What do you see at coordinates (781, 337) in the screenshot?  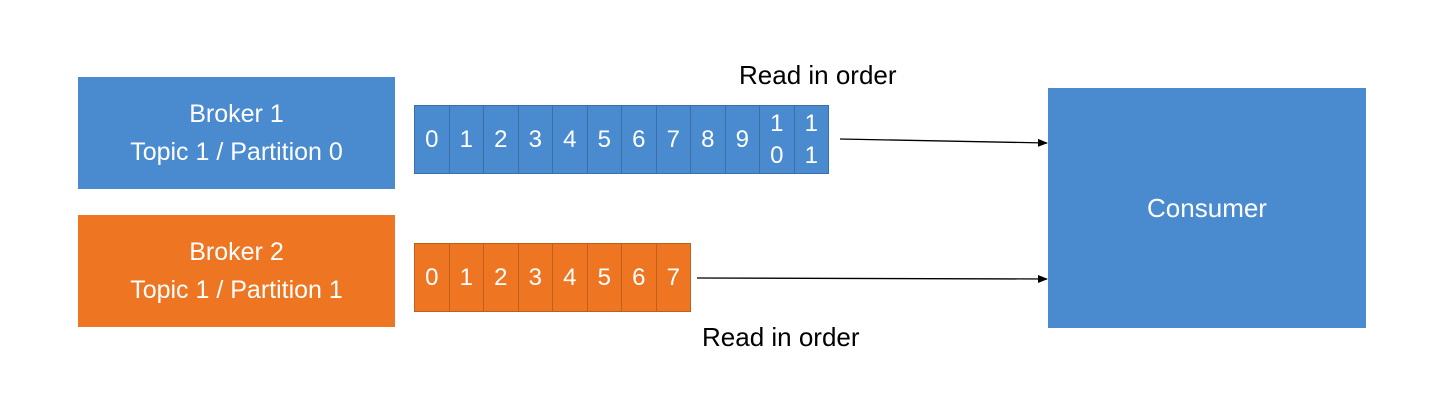 I see `read-in-order-label-bottom: Read in order` at bounding box center [781, 337].